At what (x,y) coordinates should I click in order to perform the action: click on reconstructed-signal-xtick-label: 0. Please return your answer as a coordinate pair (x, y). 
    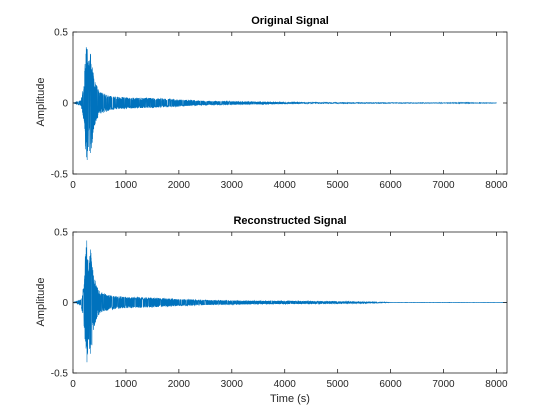
    Looking at the image, I should click on (73, 384).